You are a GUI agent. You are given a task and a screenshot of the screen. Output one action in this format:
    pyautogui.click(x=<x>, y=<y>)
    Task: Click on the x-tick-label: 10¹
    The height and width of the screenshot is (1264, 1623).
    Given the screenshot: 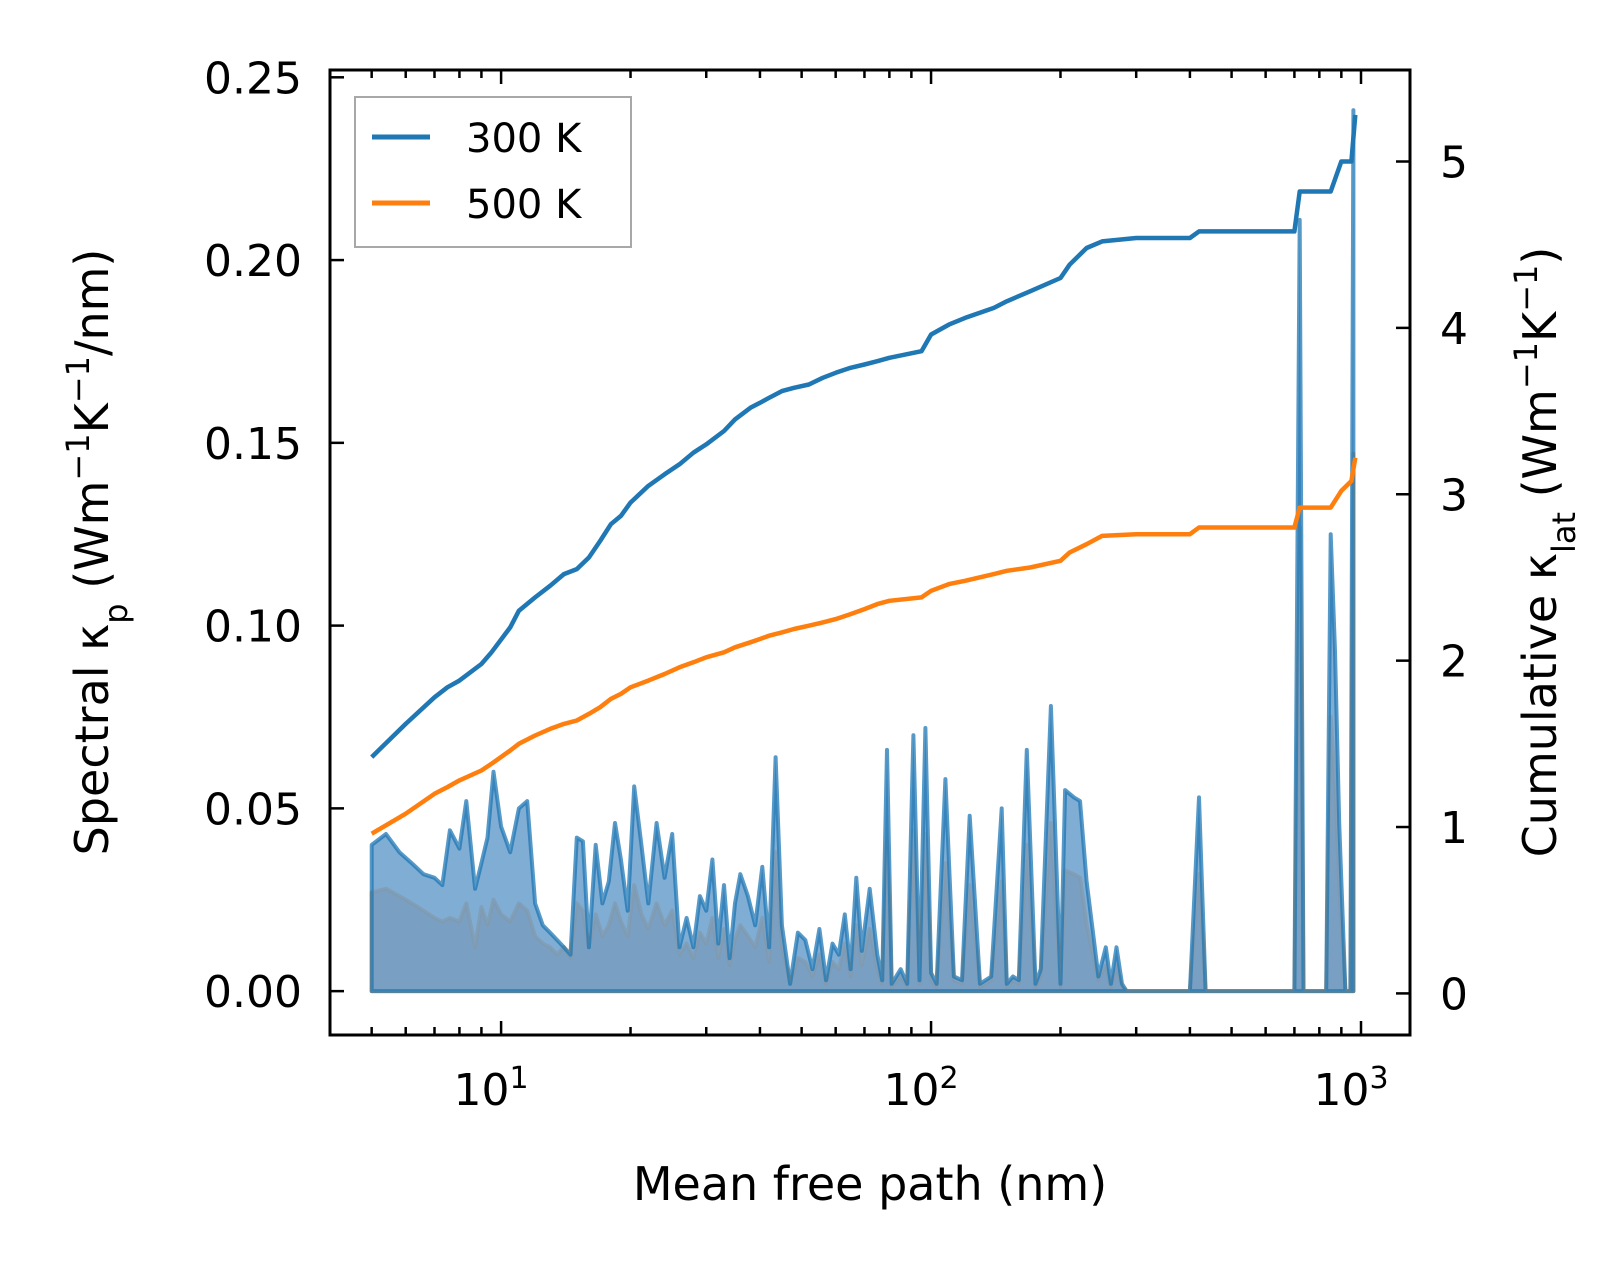 What is the action you would take?
    pyautogui.click(x=491, y=1089)
    